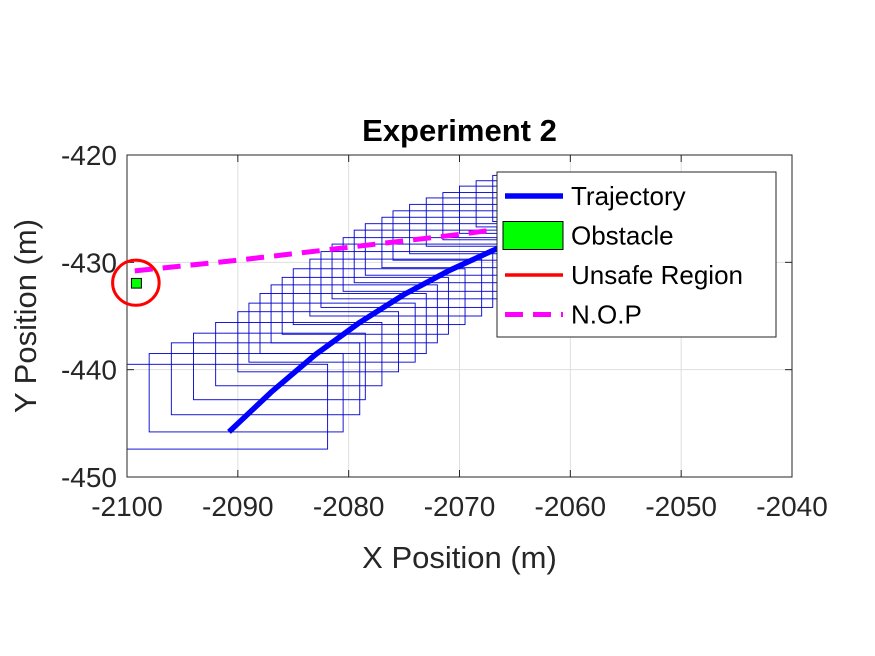  I want to click on x-tick-label: -2100, so click(127, 506).